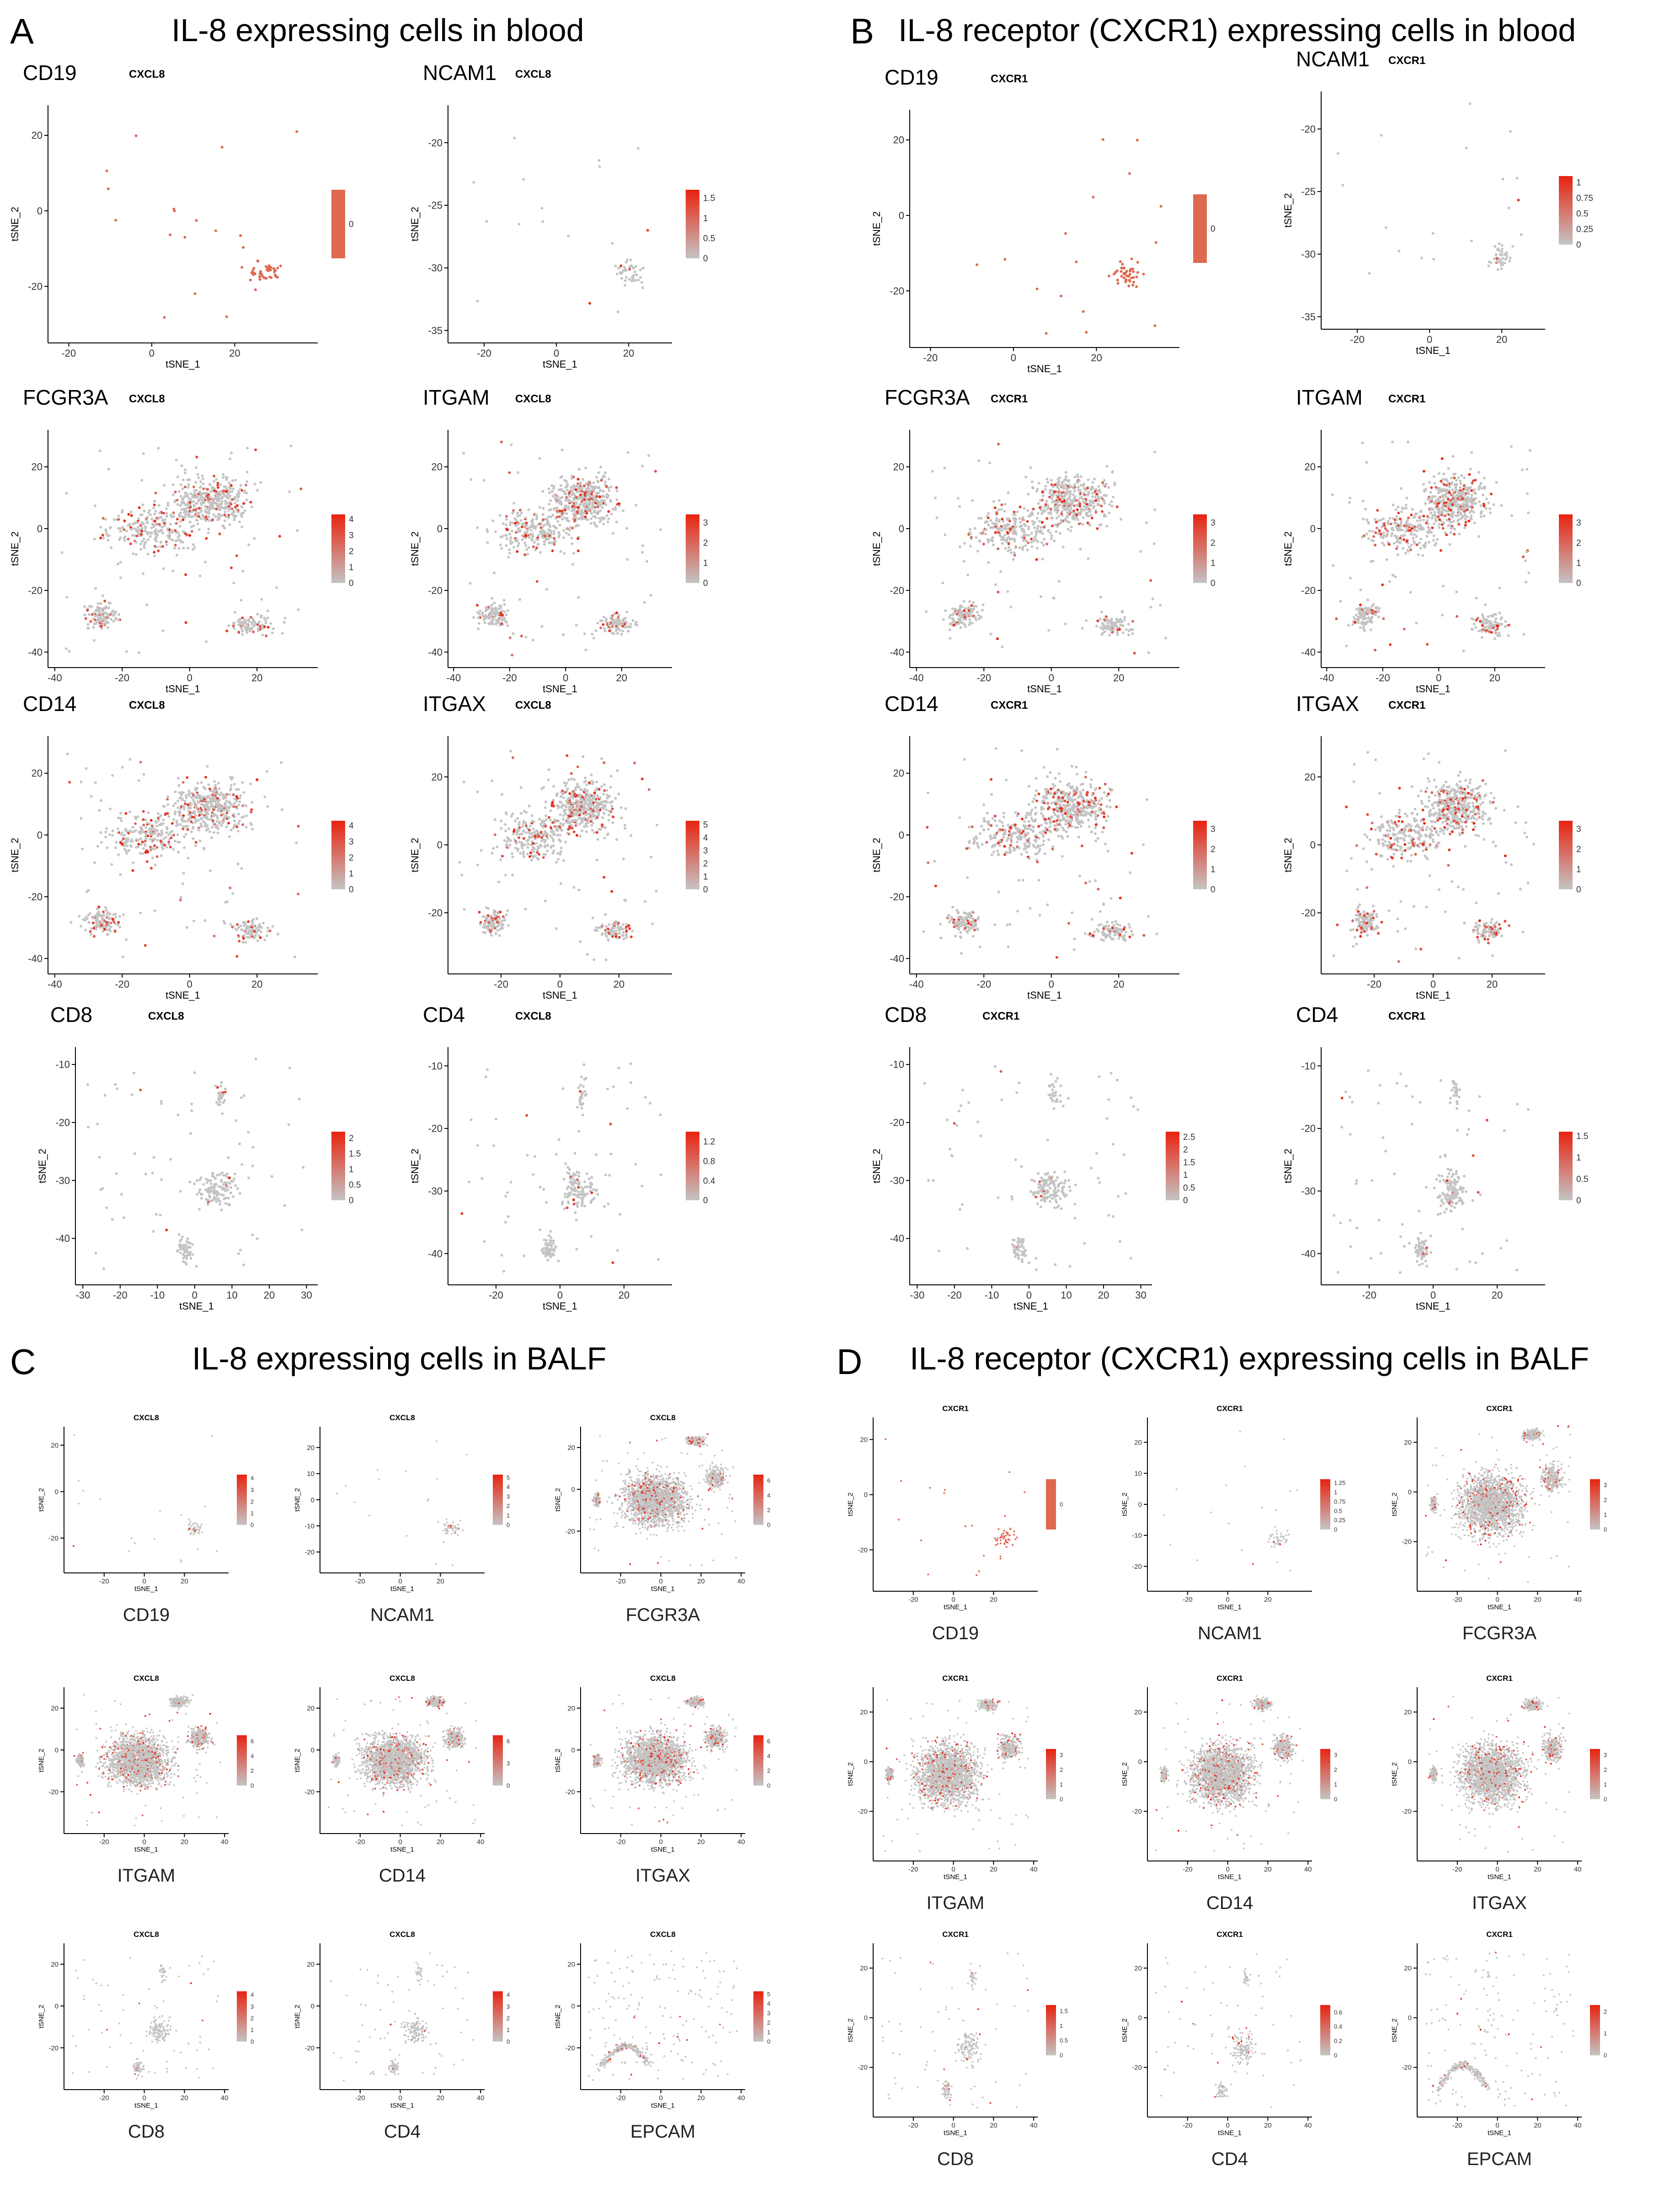 This screenshot has width=1680, height=2187. What do you see at coordinates (256, 985) in the screenshot?
I see `x-tick-label: 20` at bounding box center [256, 985].